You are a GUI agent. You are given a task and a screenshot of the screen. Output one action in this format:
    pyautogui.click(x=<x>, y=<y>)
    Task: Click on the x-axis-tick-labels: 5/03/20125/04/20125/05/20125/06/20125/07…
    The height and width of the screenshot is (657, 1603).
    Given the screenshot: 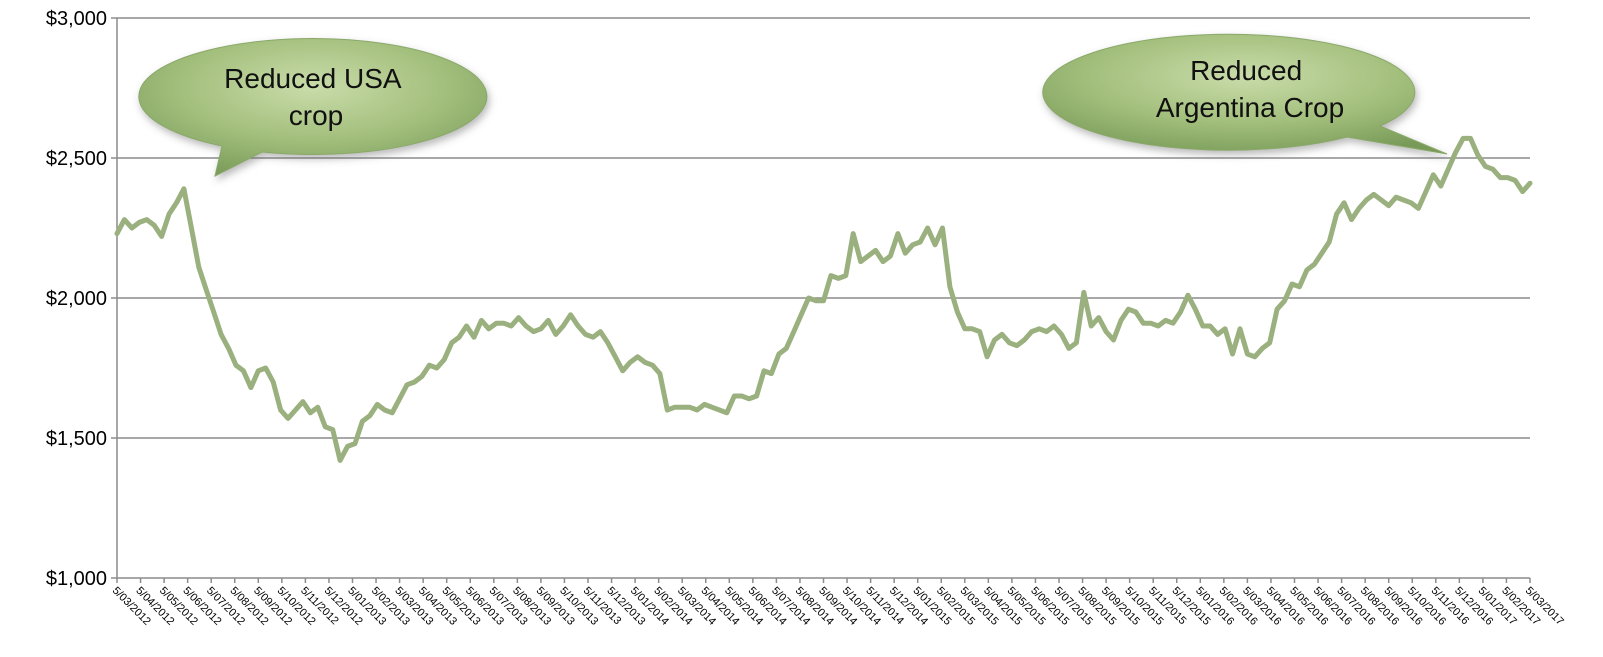 What is the action you would take?
    pyautogui.click(x=838, y=606)
    